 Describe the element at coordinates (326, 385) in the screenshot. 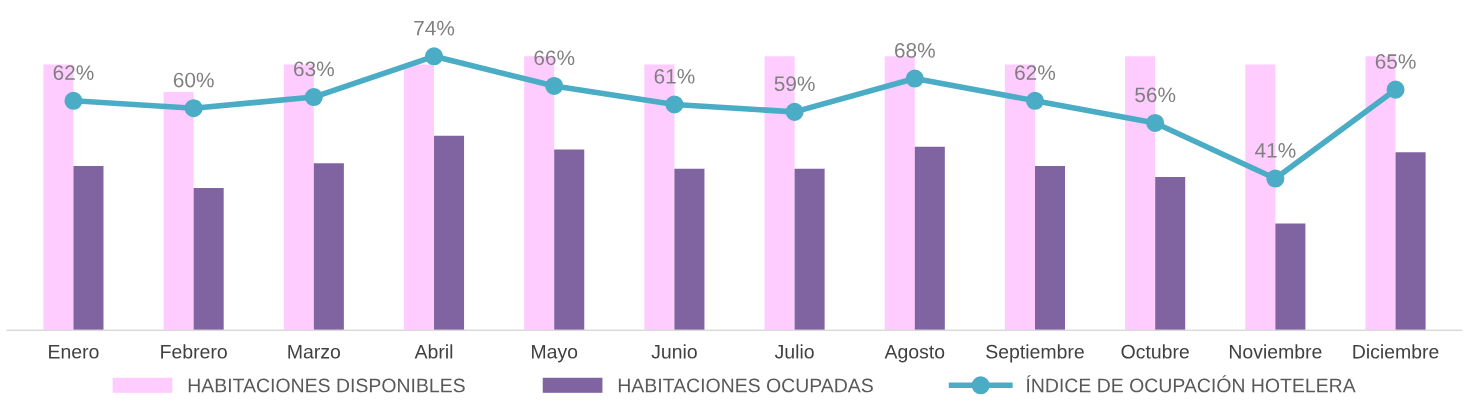

I see `legend-label: HABITACIONES DISPONIBLES` at that location.